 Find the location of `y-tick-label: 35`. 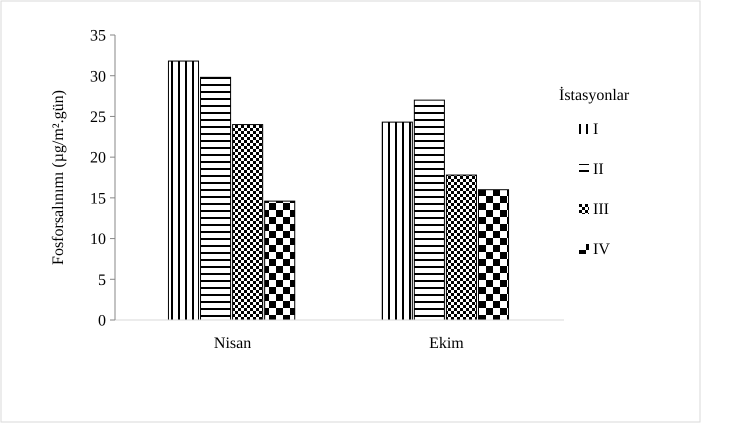

y-tick-label: 35 is located at coordinates (98, 36).